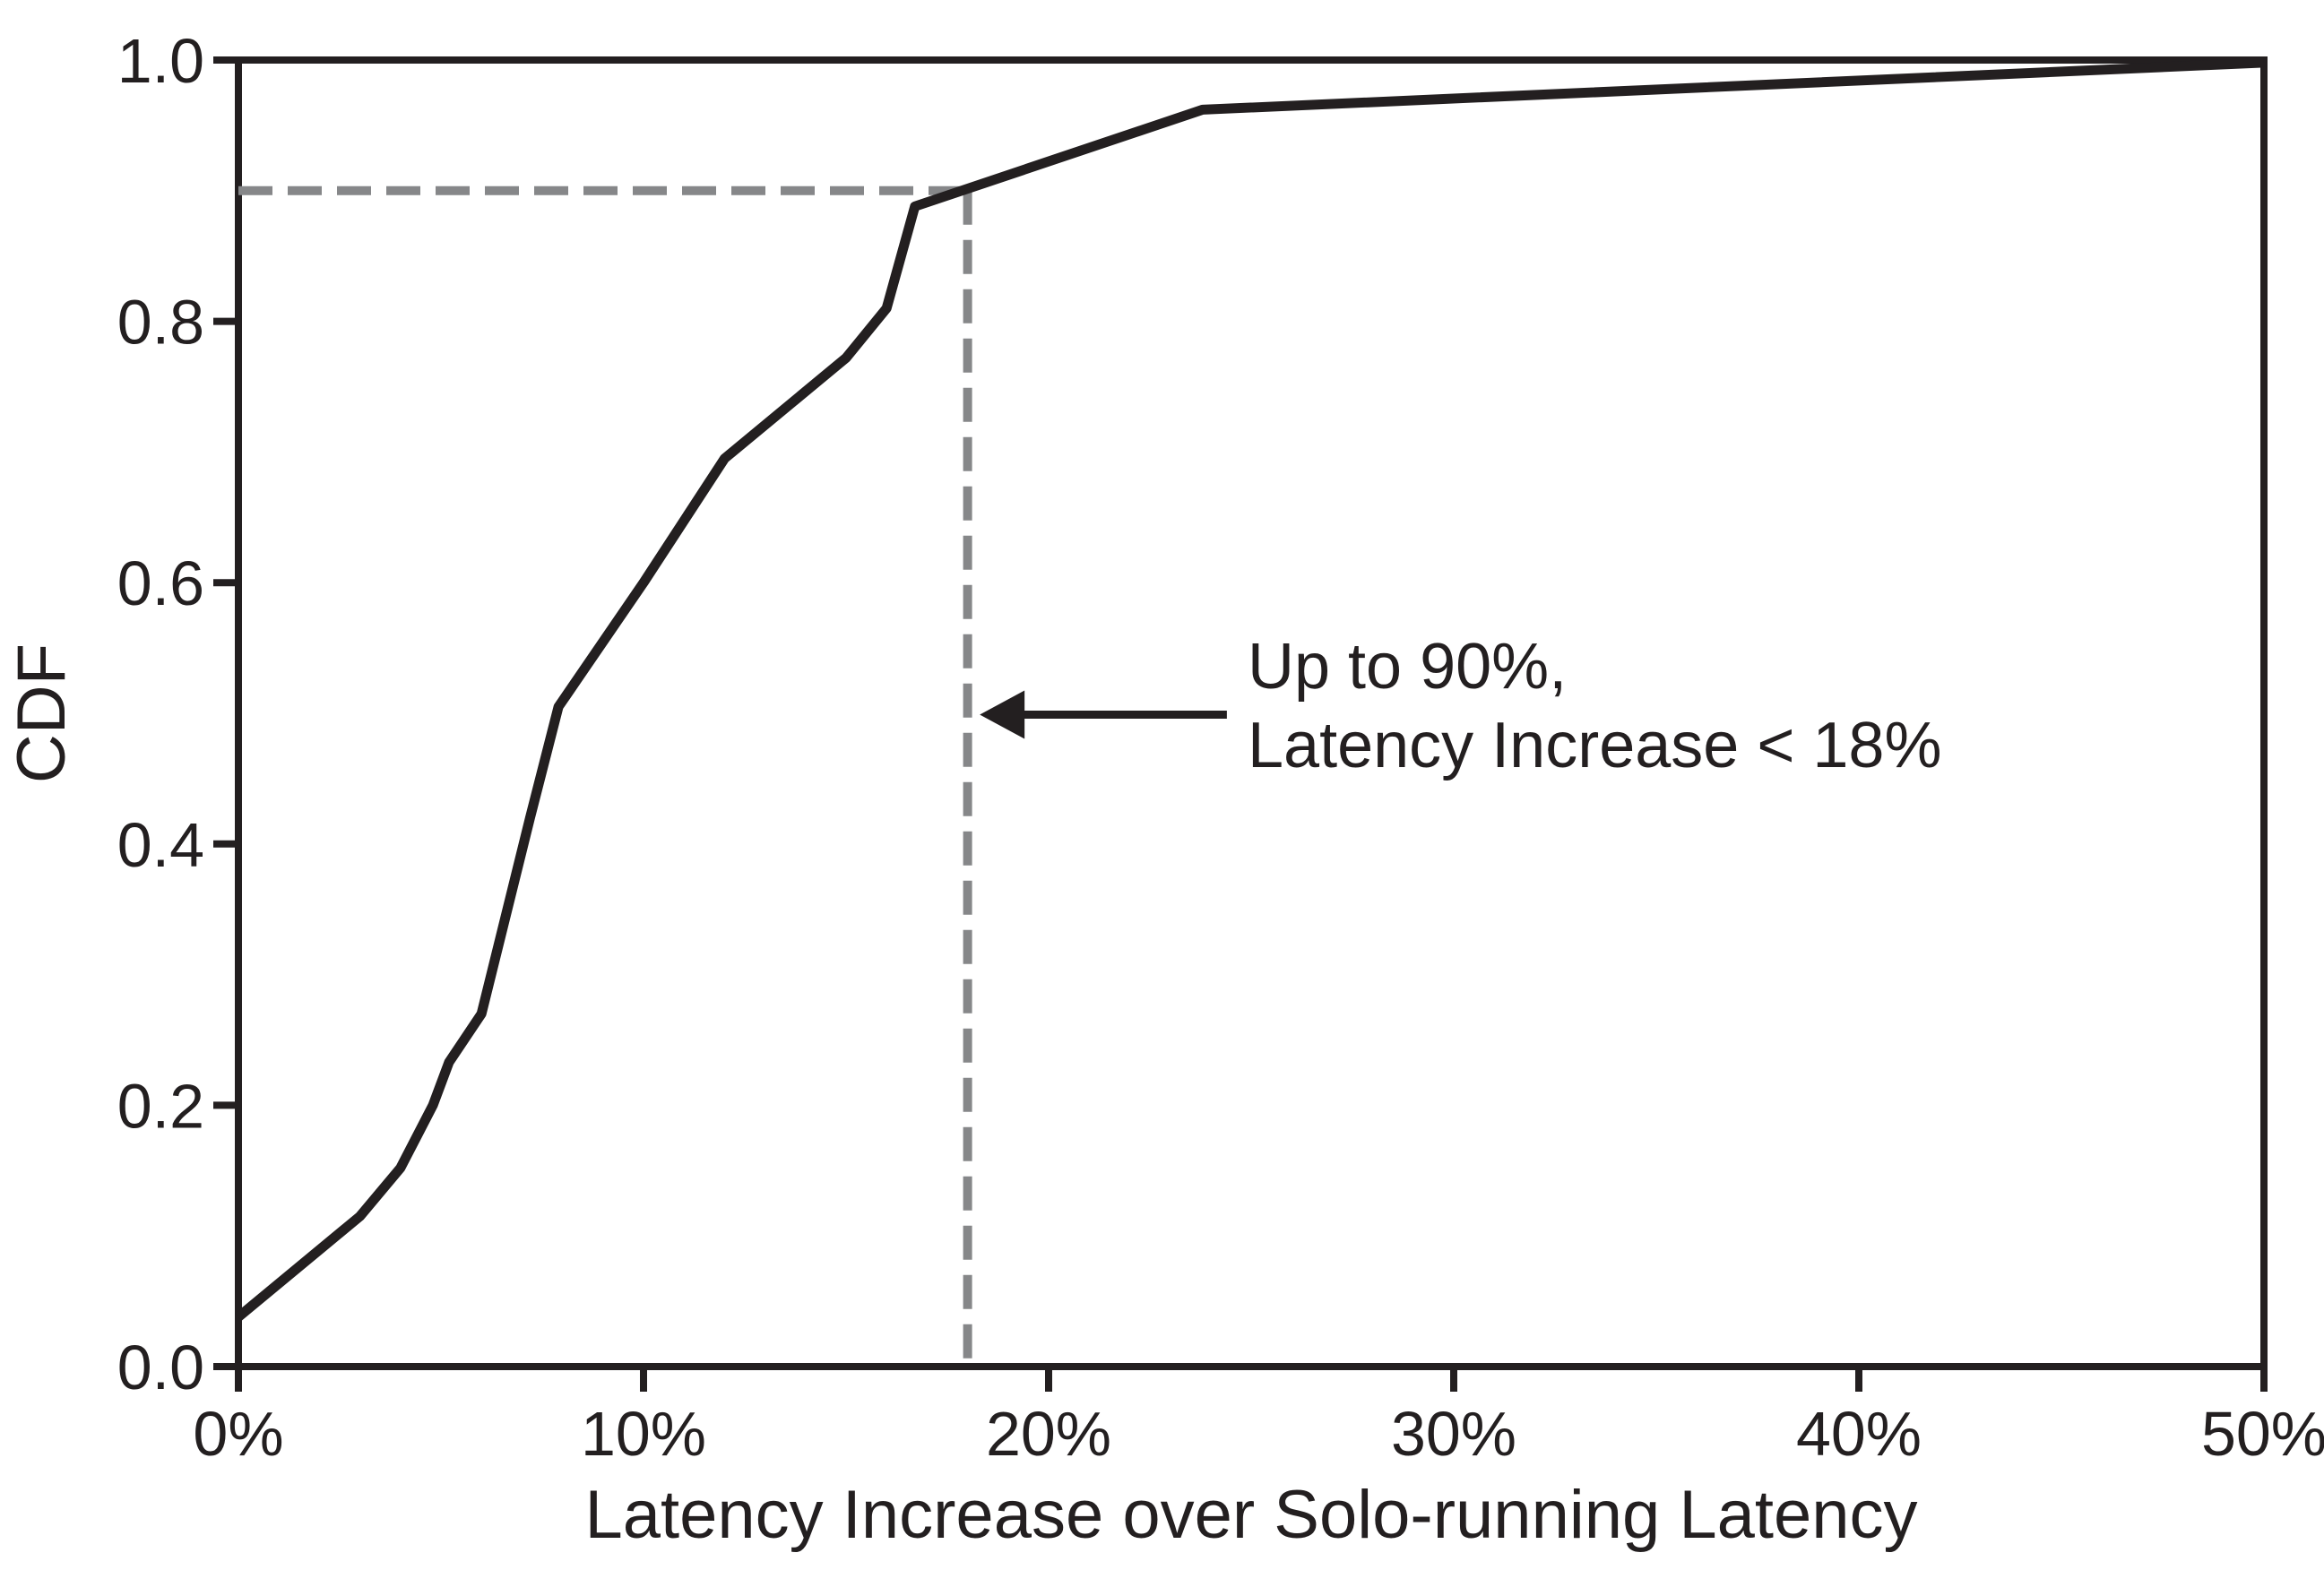 The image size is (2324, 1570). Describe the element at coordinates (160, 583) in the screenshot. I see `y-tick-label: 0.6` at that location.